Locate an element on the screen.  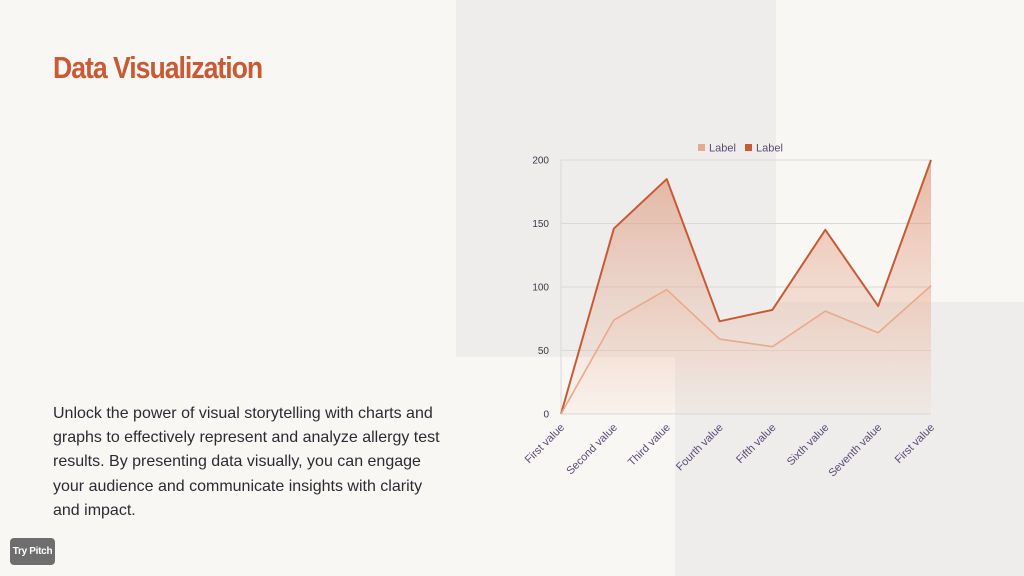
legend-item-1: Label is located at coordinates (717, 149).